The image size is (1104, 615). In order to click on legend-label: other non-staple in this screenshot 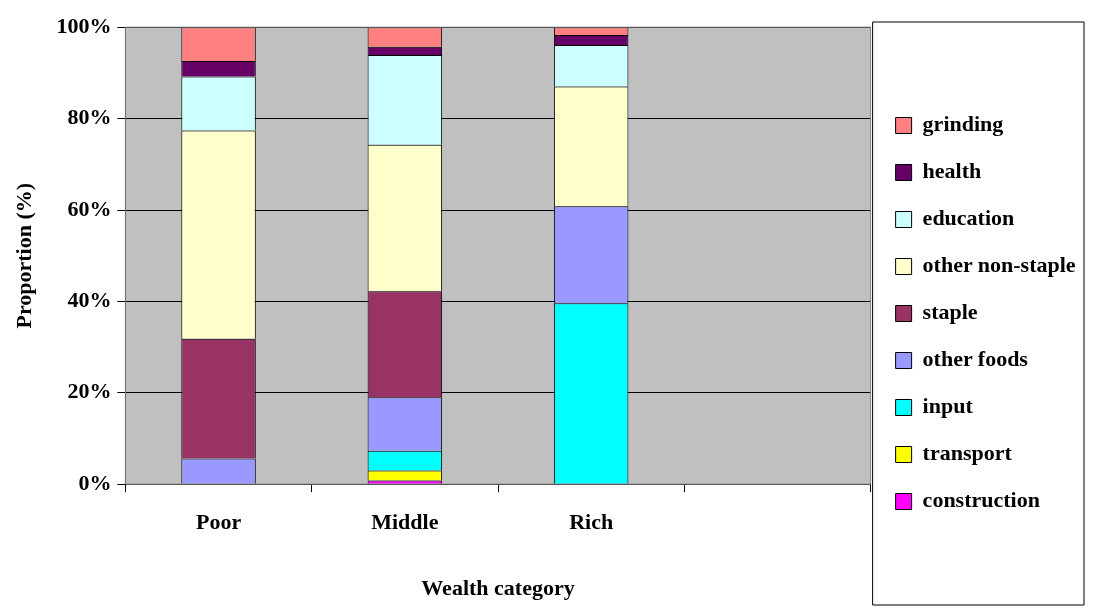, I will do `click(999, 265)`.